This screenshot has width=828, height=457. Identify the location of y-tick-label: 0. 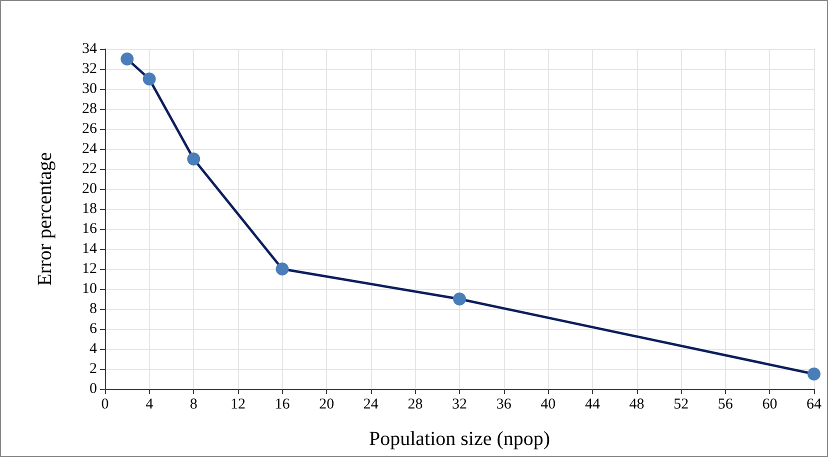
(93, 389).